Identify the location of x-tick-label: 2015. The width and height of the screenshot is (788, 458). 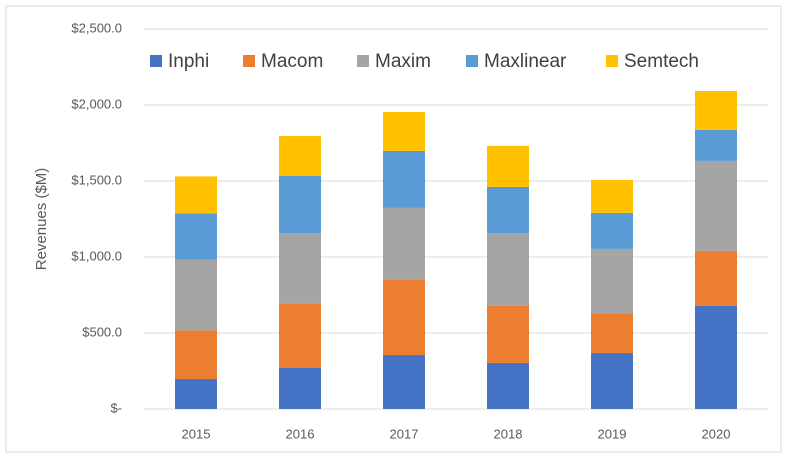
(196, 433).